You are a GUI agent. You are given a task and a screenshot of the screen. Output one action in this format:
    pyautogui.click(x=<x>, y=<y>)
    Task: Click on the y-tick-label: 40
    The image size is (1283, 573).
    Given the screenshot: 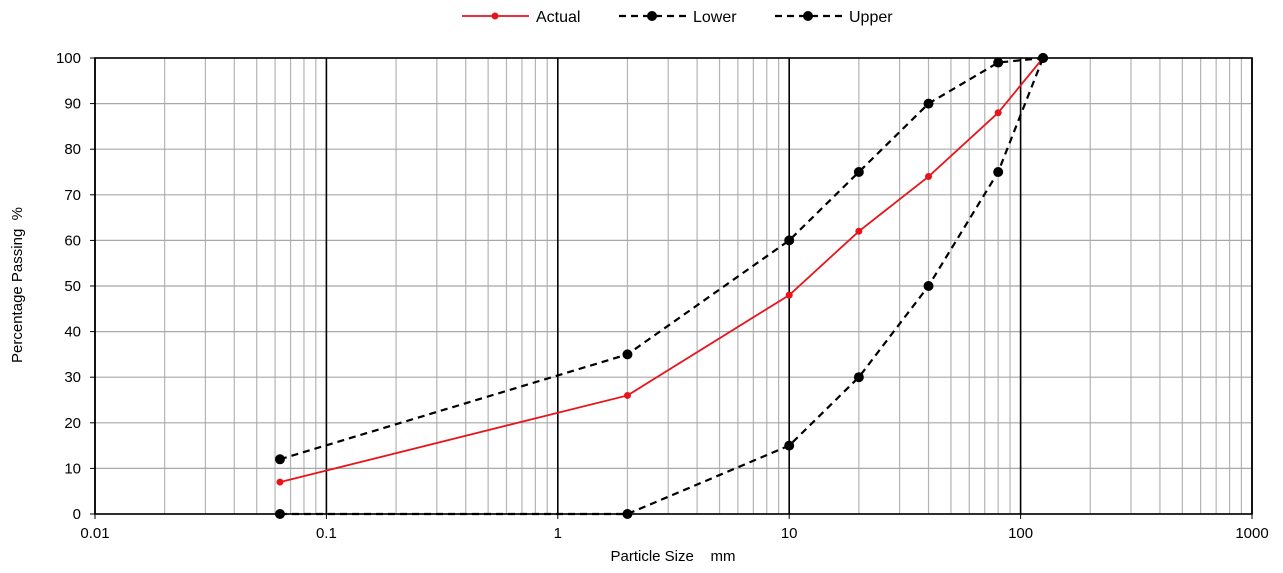 What is the action you would take?
    pyautogui.click(x=72, y=332)
    